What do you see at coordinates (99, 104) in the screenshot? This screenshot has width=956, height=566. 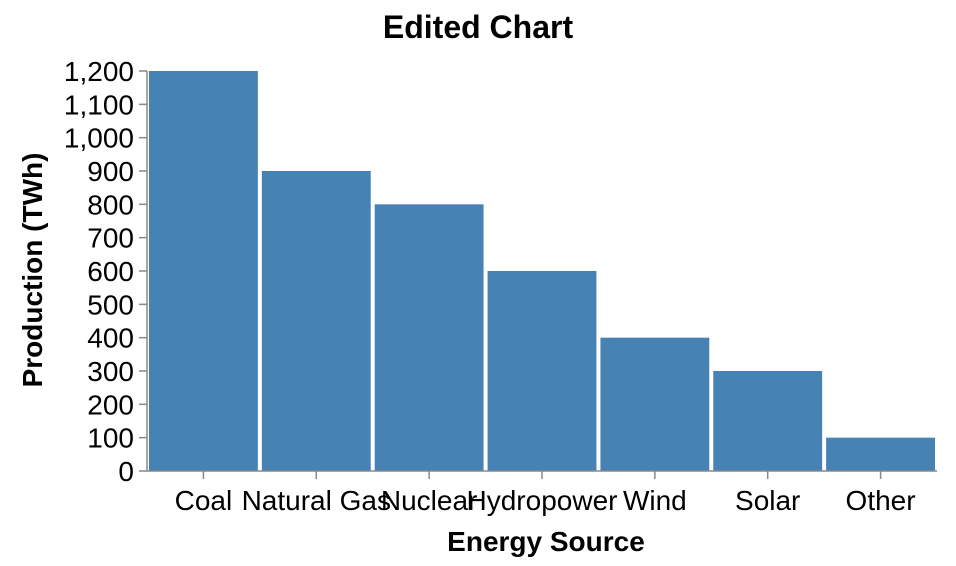 I see `y-tick-label: 1,100` at bounding box center [99, 104].